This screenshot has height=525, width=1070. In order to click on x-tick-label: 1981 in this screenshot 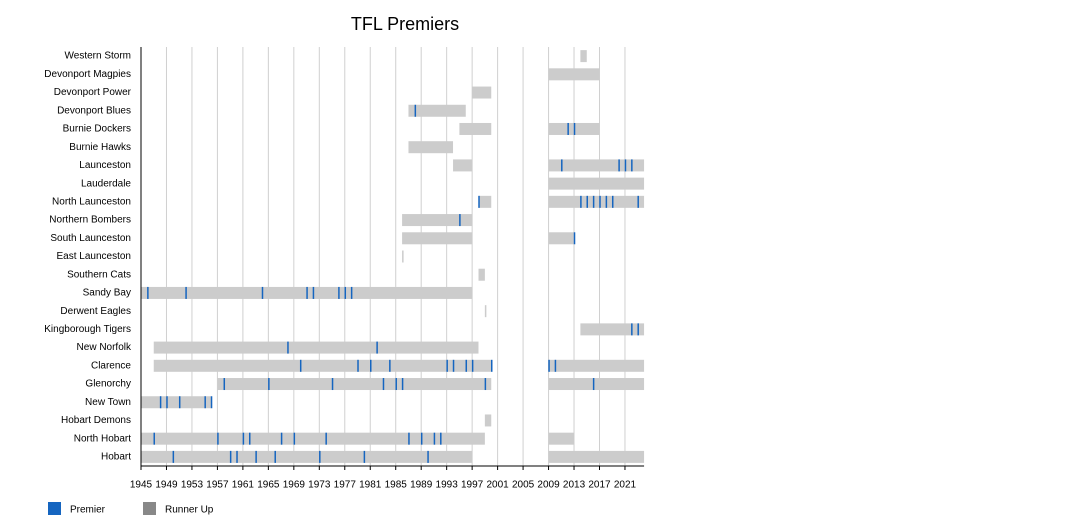, I will do `click(370, 485)`.